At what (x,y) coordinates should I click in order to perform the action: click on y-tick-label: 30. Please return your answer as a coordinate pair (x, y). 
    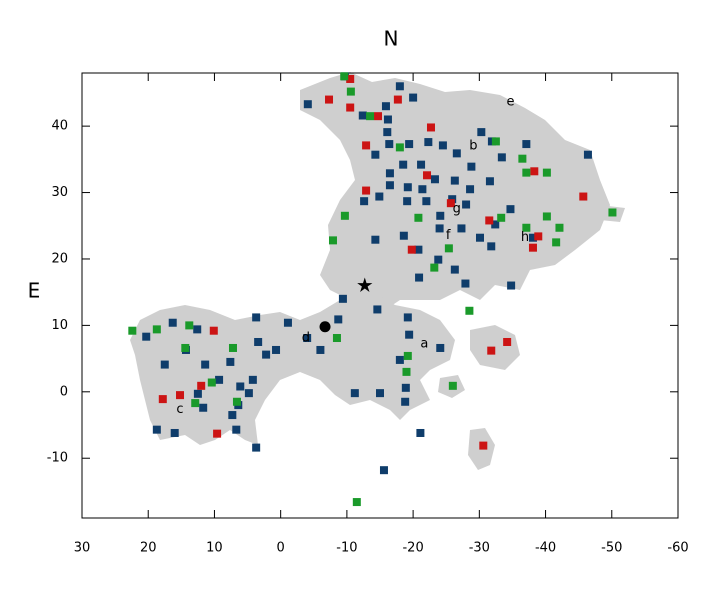
    Looking at the image, I should click on (59, 192).